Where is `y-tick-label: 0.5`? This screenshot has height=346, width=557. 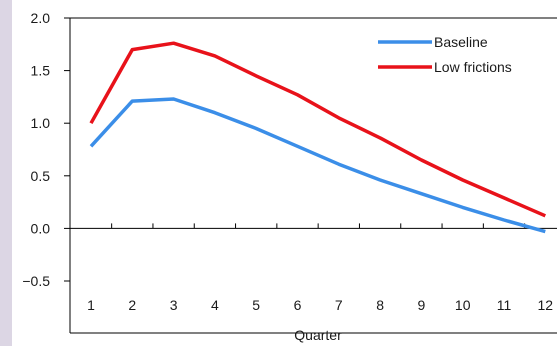 y-tick-label: 0.5 is located at coordinates (41, 176).